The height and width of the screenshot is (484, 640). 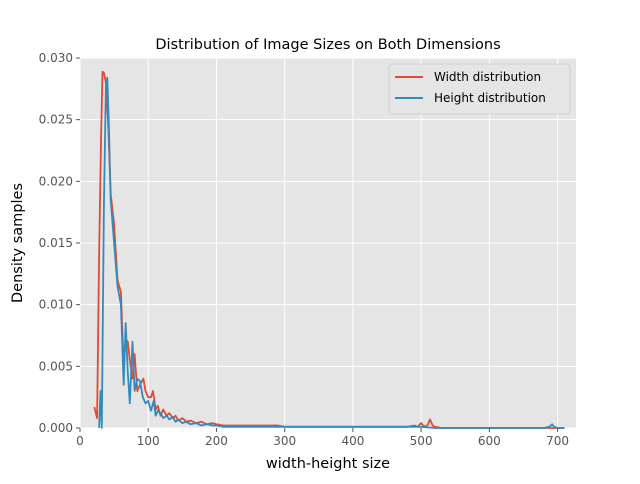 I want to click on legend-label-height: Height distribution, so click(x=490, y=98).